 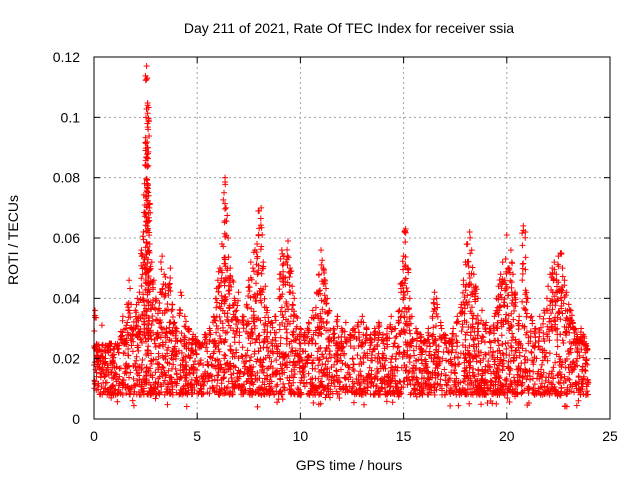 I want to click on y-axis-label: ROTI / TECUs, so click(x=13, y=240).